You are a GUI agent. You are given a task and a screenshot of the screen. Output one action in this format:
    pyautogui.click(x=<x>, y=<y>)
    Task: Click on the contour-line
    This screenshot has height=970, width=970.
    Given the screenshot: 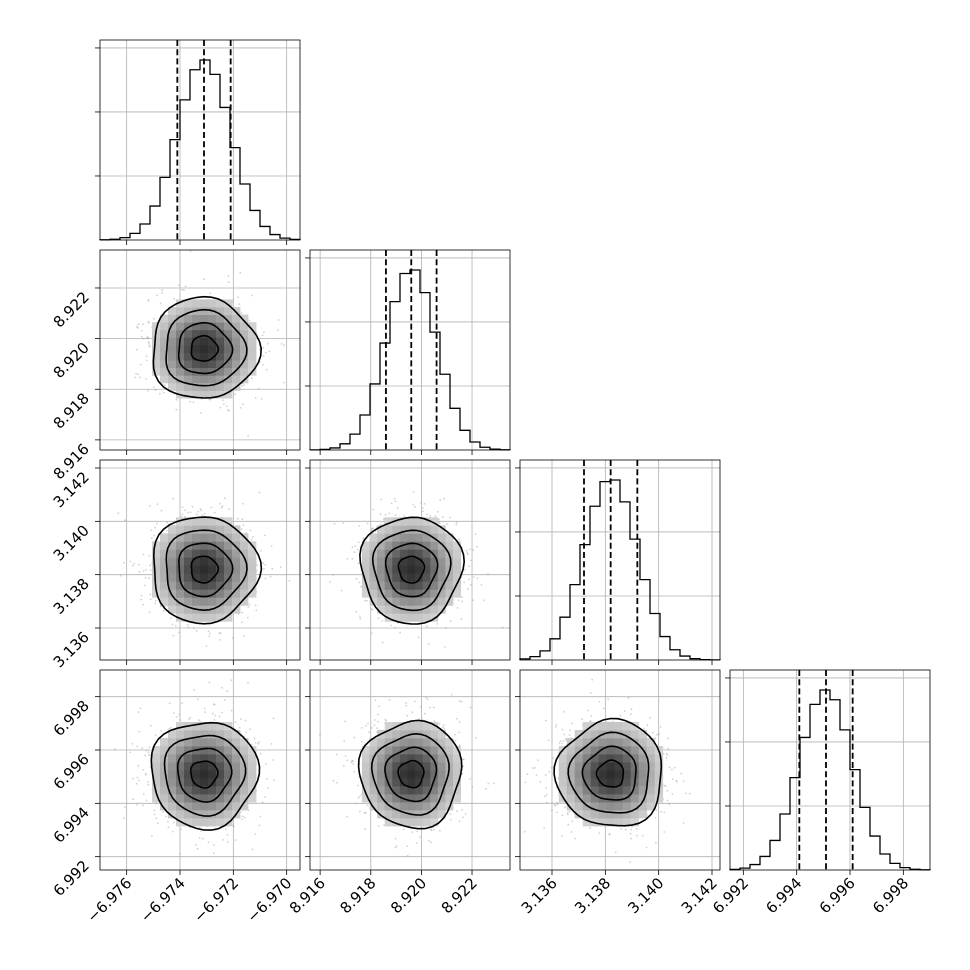 What is the action you would take?
    pyautogui.click(x=205, y=348)
    